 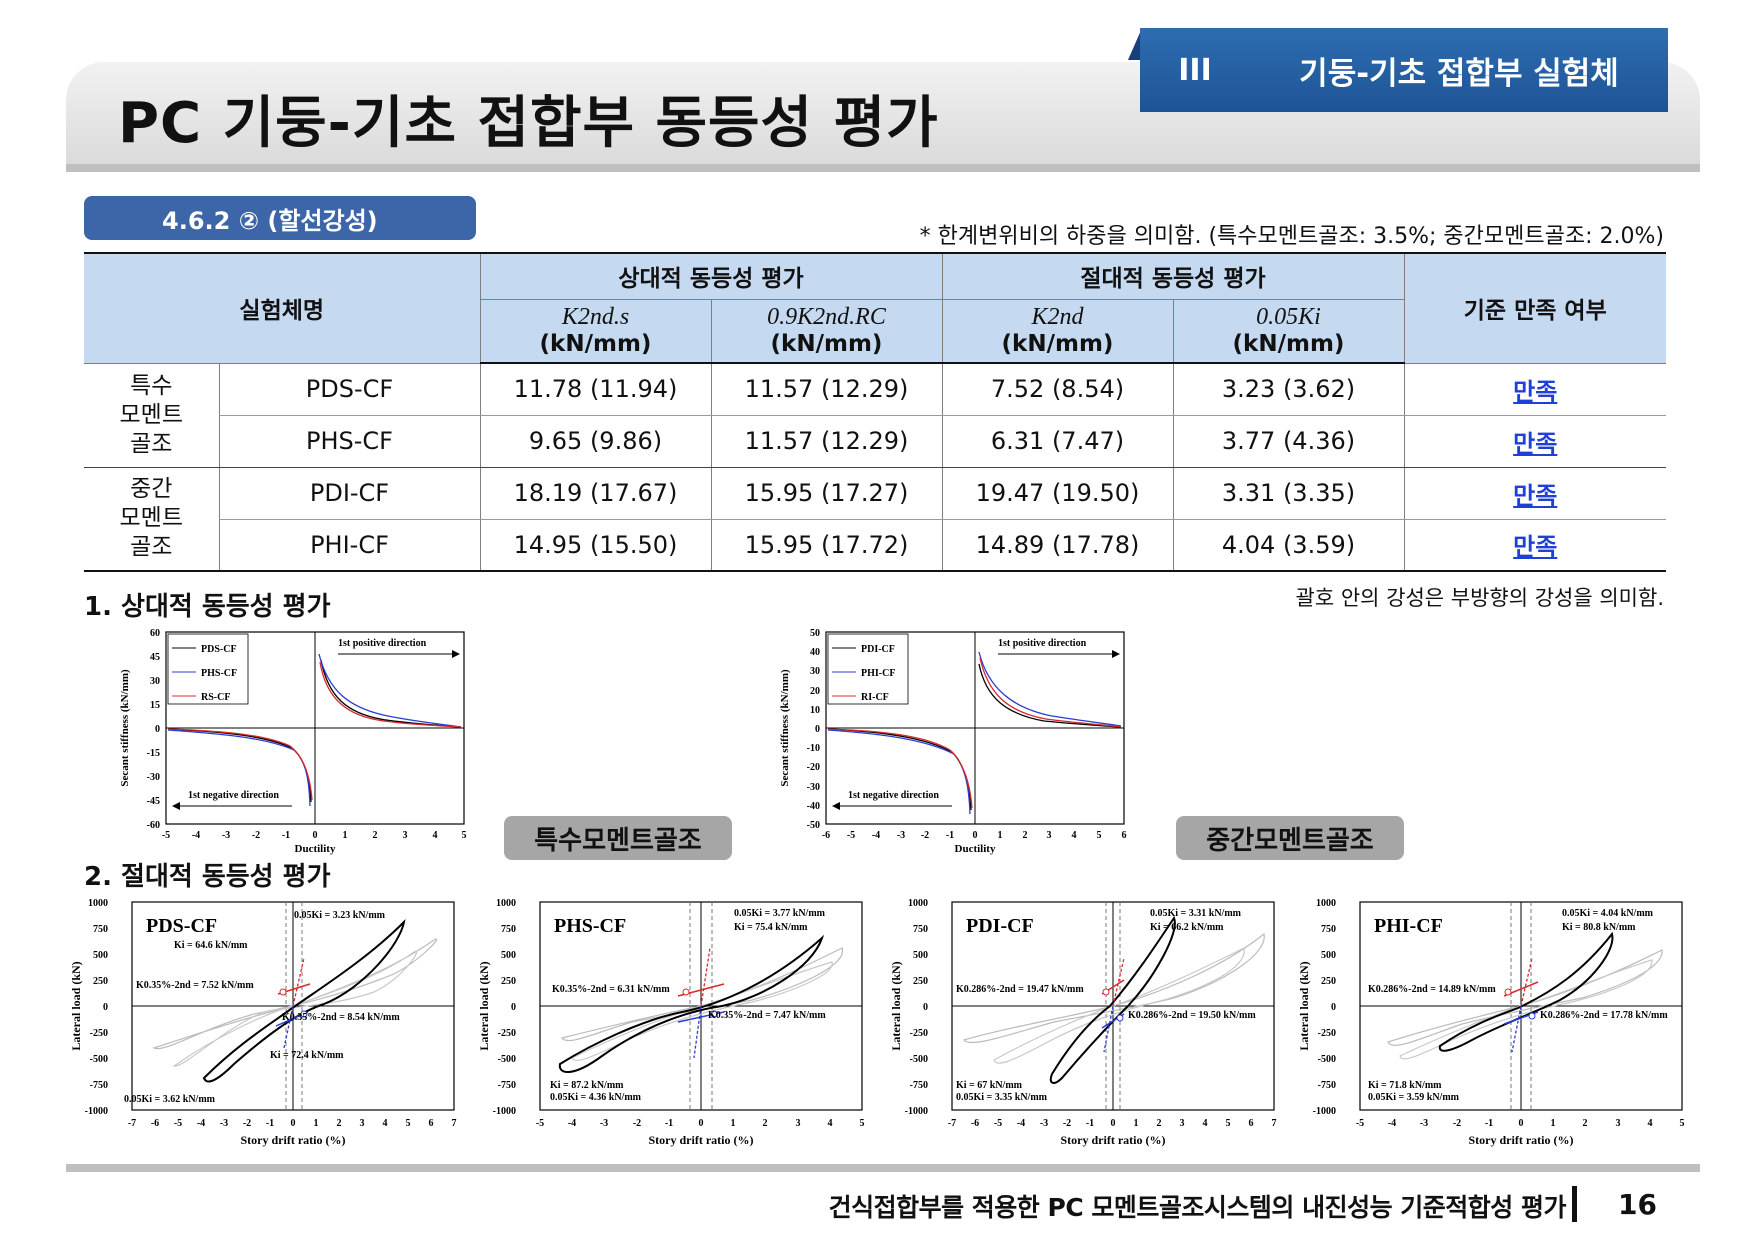 What do you see at coordinates (155, 657) in the screenshot?
I see `y-tick: 45` at bounding box center [155, 657].